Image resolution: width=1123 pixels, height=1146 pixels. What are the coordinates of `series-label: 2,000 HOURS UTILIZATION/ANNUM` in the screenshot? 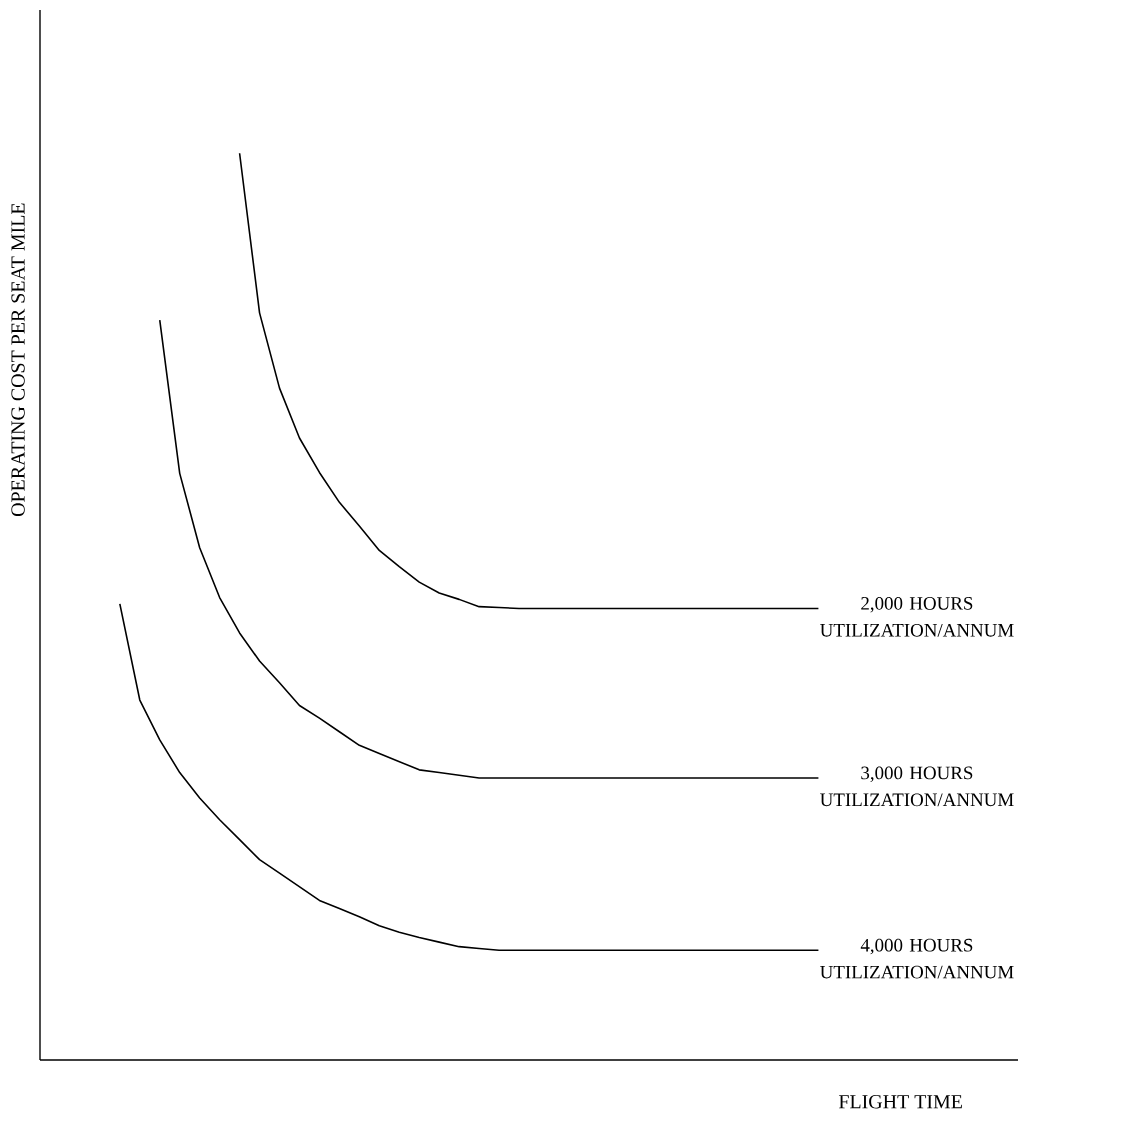 It's located at (917, 616).